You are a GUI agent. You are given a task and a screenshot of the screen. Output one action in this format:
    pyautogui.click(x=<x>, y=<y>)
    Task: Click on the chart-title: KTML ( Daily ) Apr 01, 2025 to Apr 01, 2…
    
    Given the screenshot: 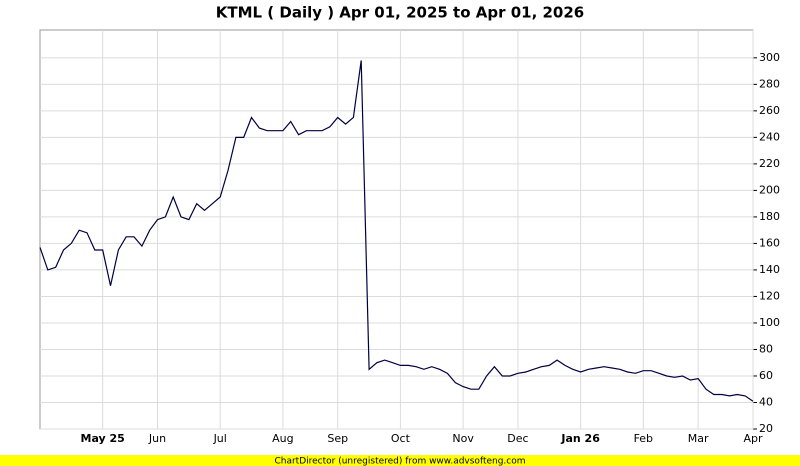 What is the action you would take?
    pyautogui.click(x=400, y=13)
    